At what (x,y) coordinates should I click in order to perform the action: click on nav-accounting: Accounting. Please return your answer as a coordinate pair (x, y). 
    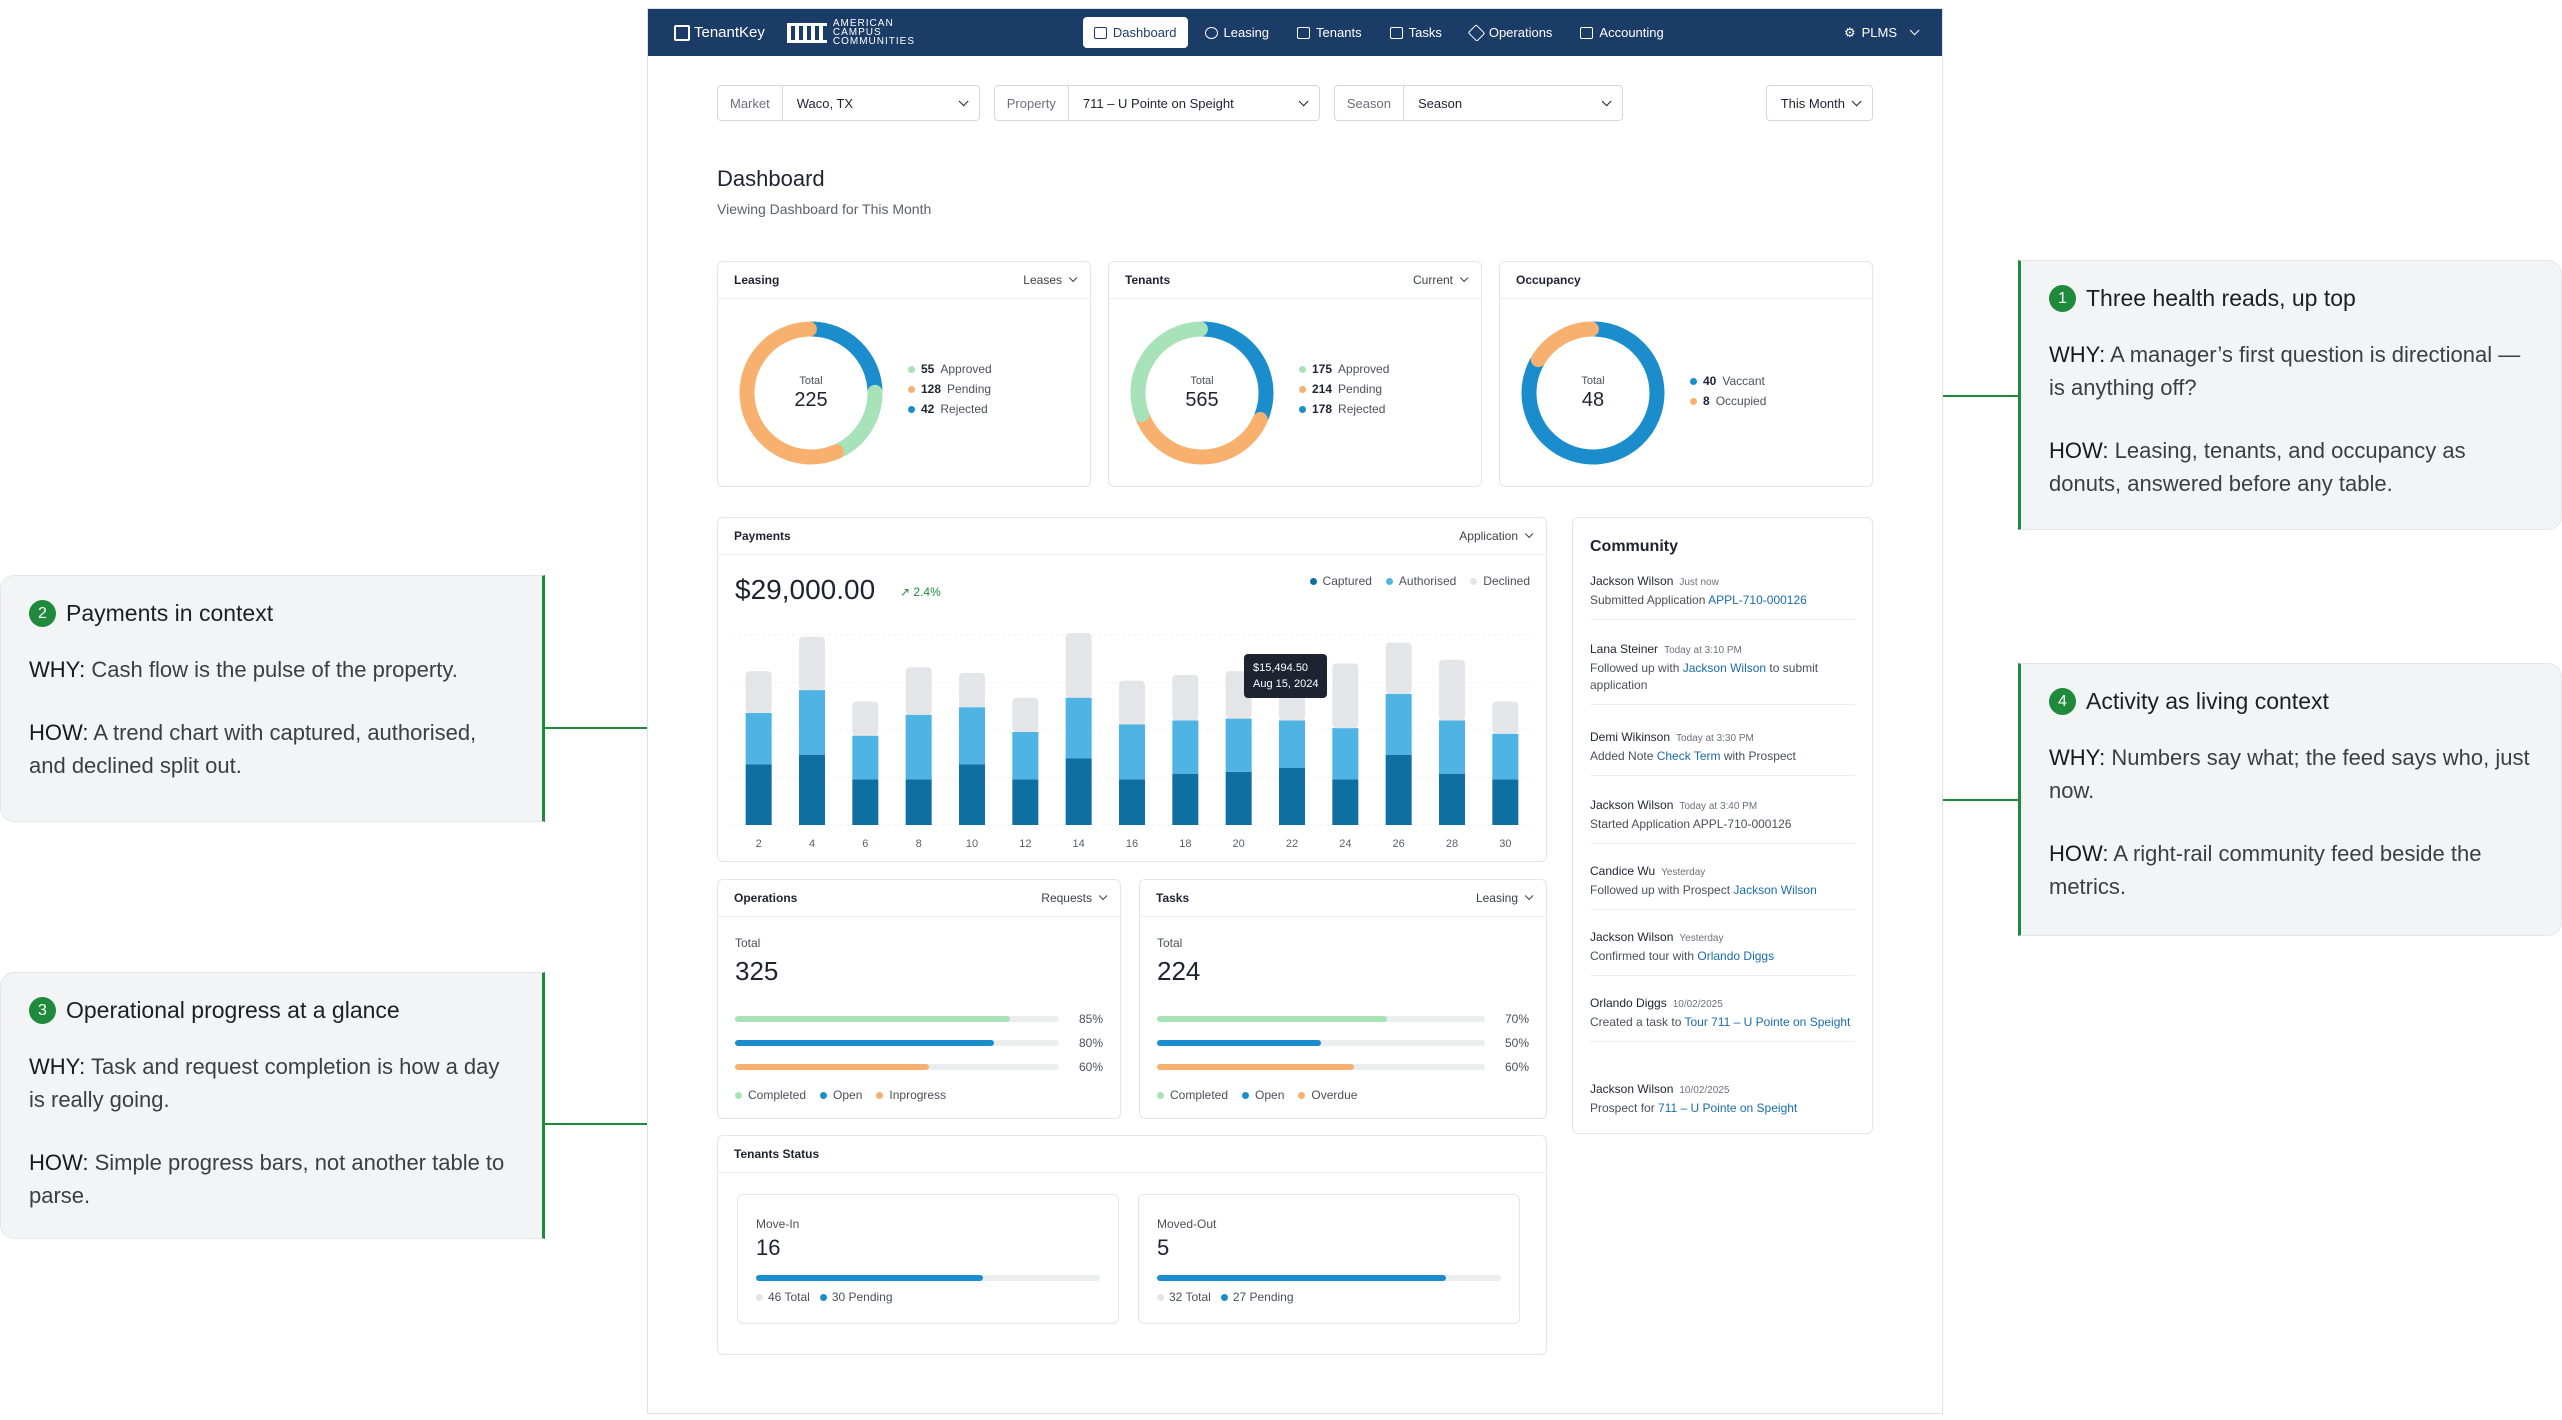
    Looking at the image, I should click on (1621, 32).